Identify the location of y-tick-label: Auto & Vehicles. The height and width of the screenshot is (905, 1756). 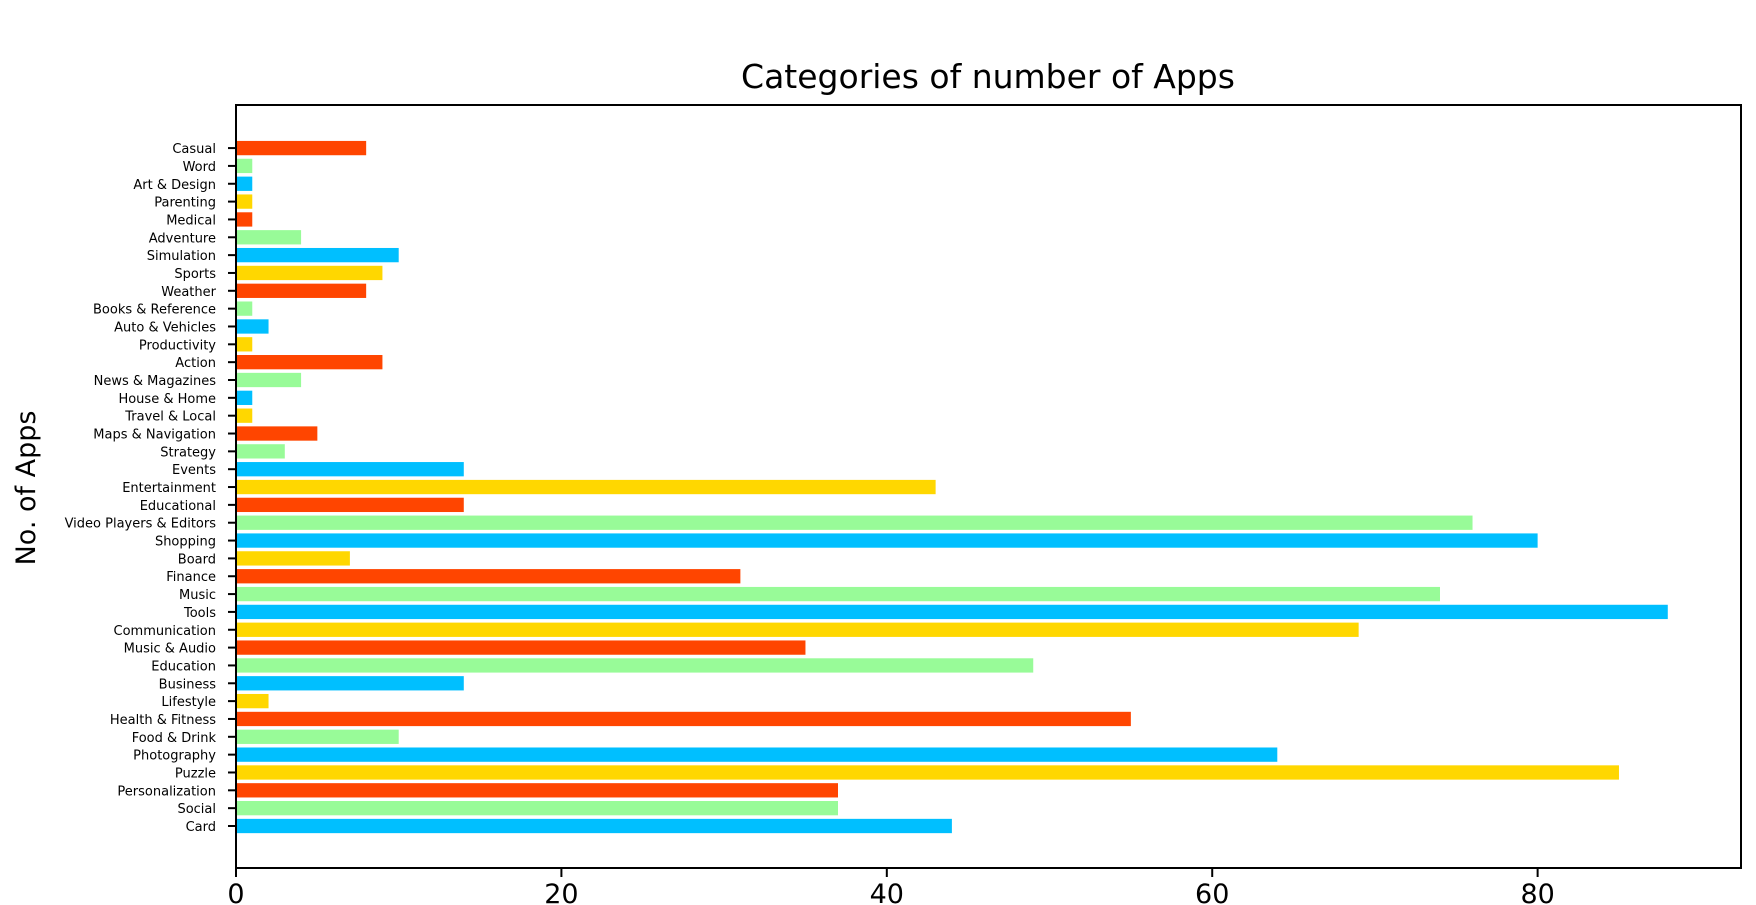
(165, 327).